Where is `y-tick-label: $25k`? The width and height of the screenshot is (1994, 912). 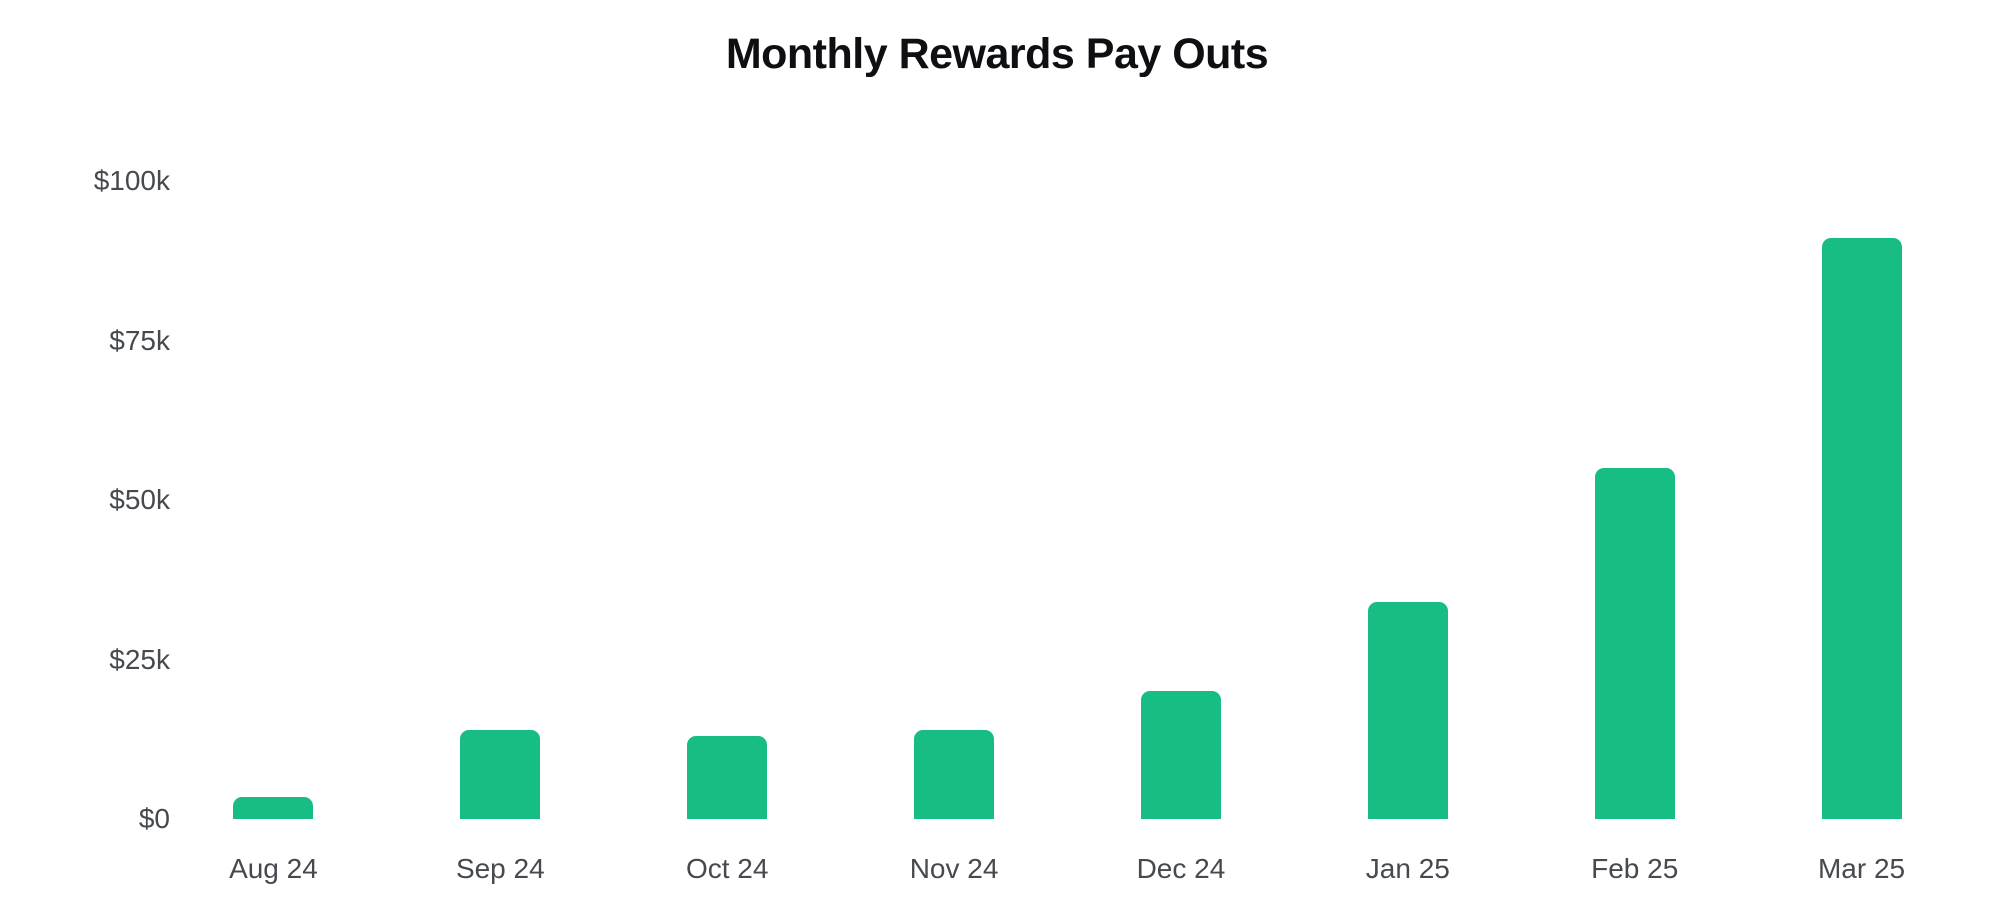 y-tick-label: $25k is located at coordinates (139, 659).